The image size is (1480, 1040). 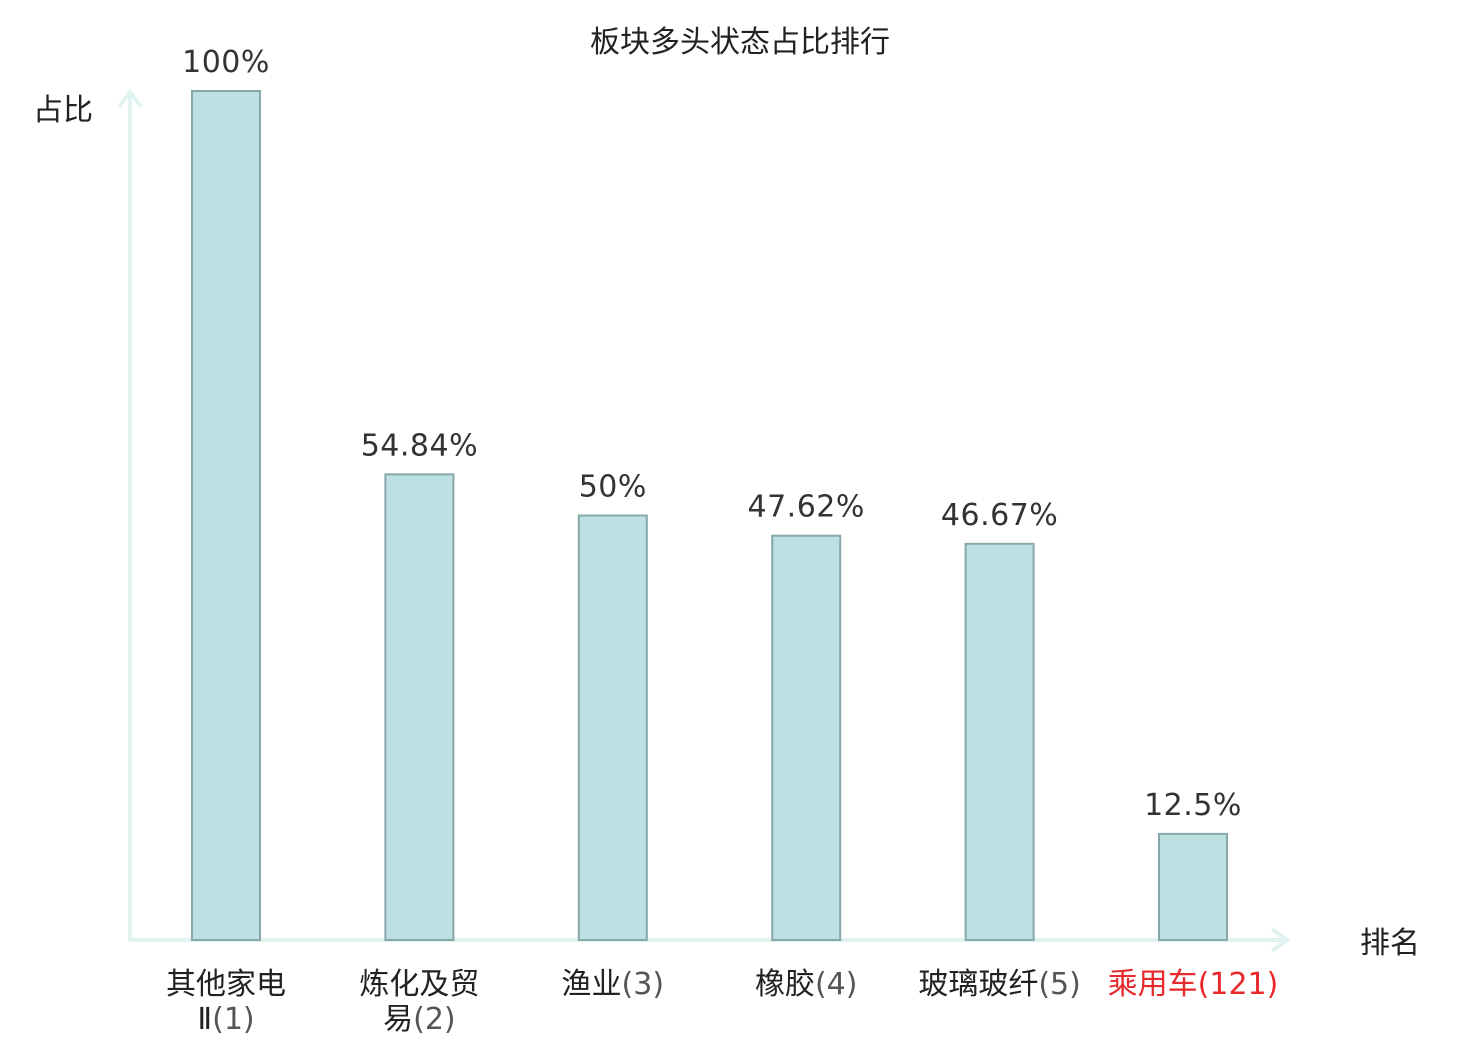 What do you see at coordinates (419, 1002) in the screenshot?
I see `category-label-2: 炼化及贸易(2)` at bounding box center [419, 1002].